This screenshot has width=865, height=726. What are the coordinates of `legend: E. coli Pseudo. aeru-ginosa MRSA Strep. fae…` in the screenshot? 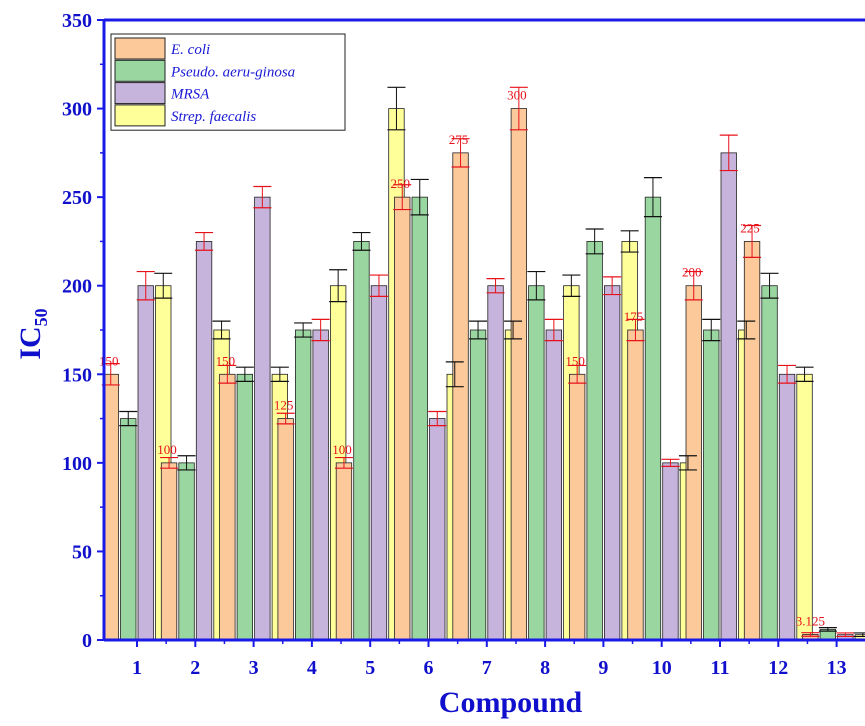 It's located at (228, 82).